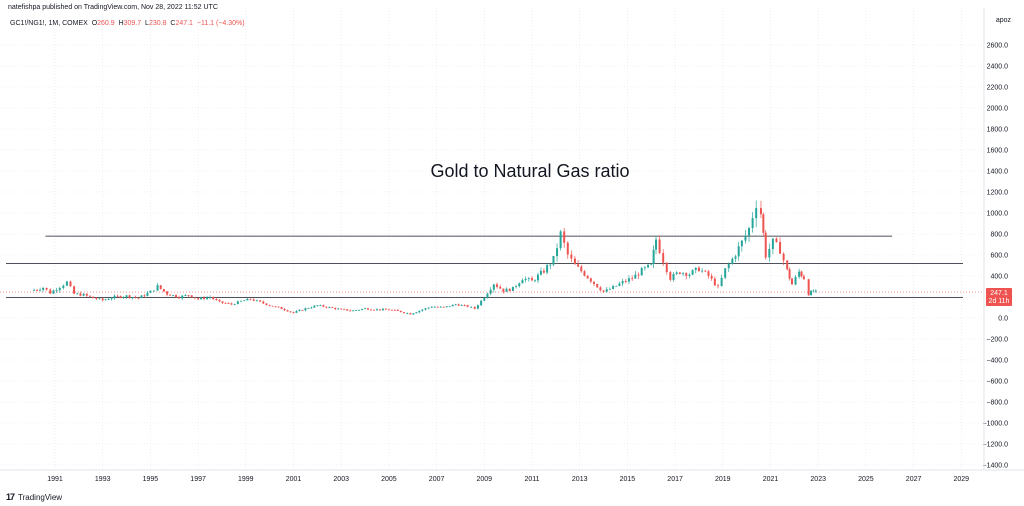 The width and height of the screenshot is (1024, 506). Describe the element at coordinates (866, 479) in the screenshot. I see `x-tick-label: 2025` at that location.